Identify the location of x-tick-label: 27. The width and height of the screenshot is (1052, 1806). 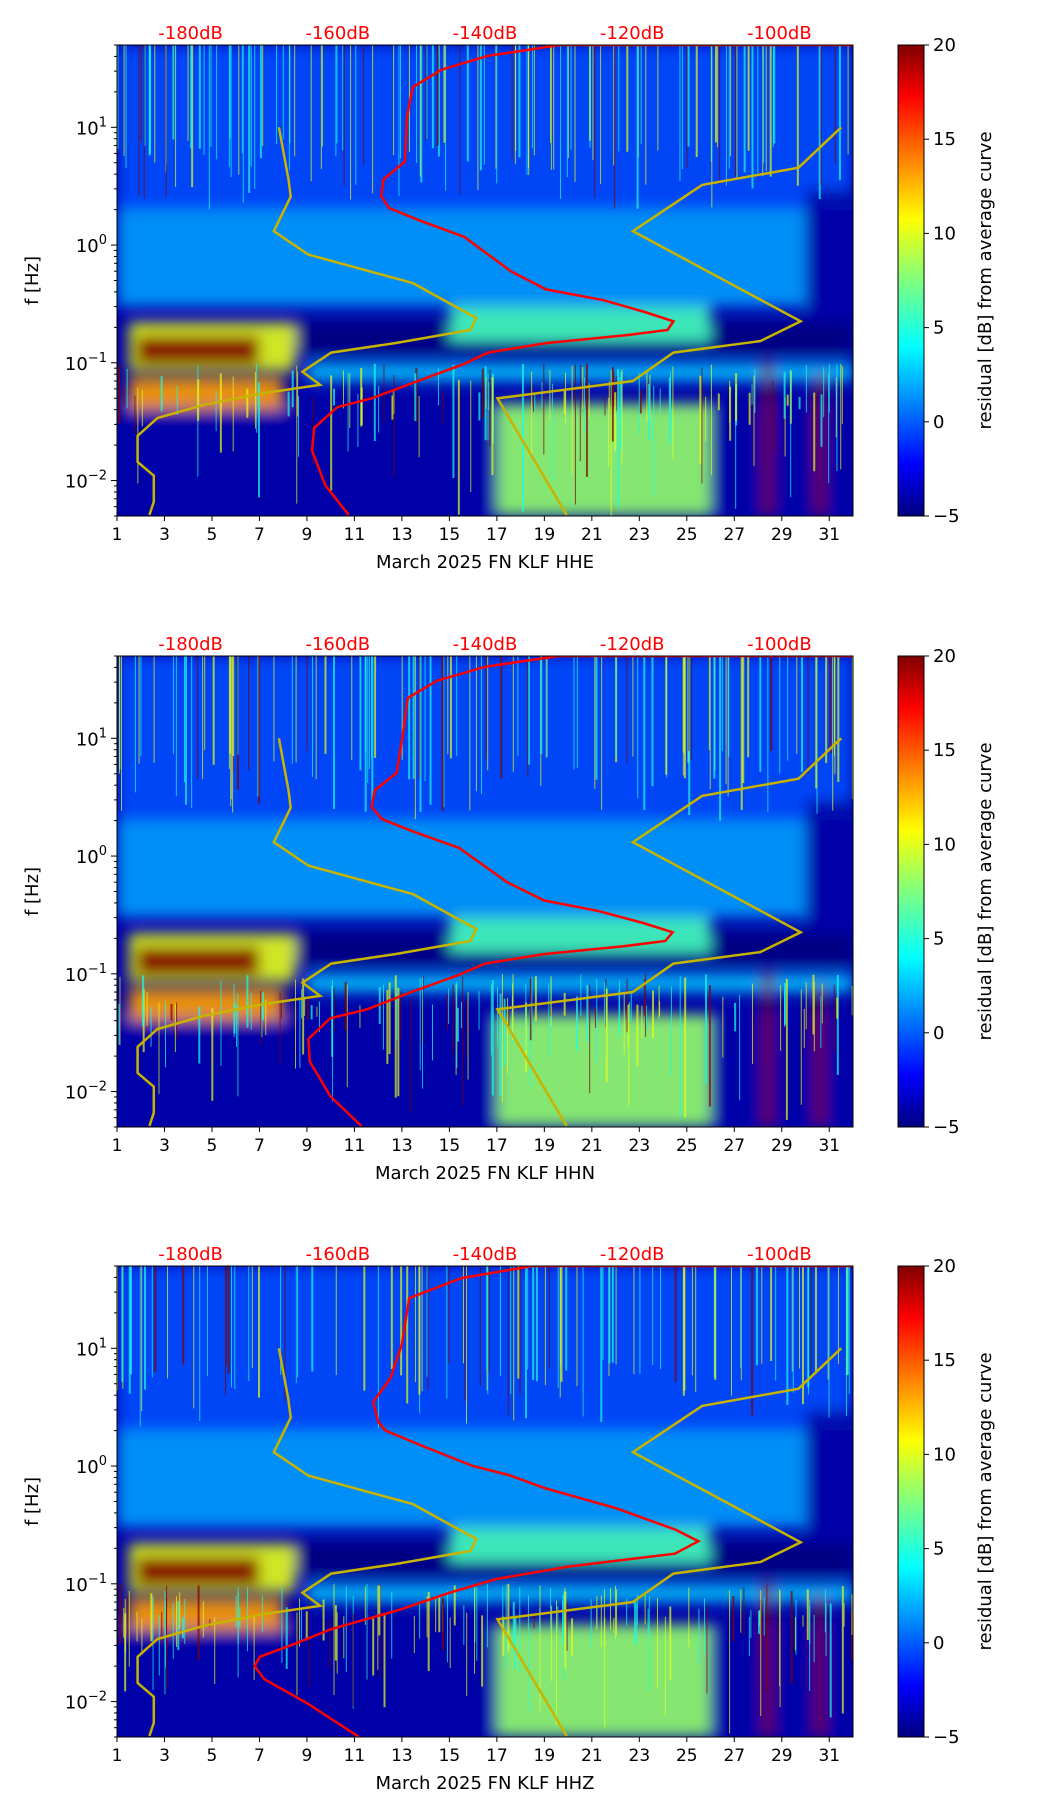
(734, 535).